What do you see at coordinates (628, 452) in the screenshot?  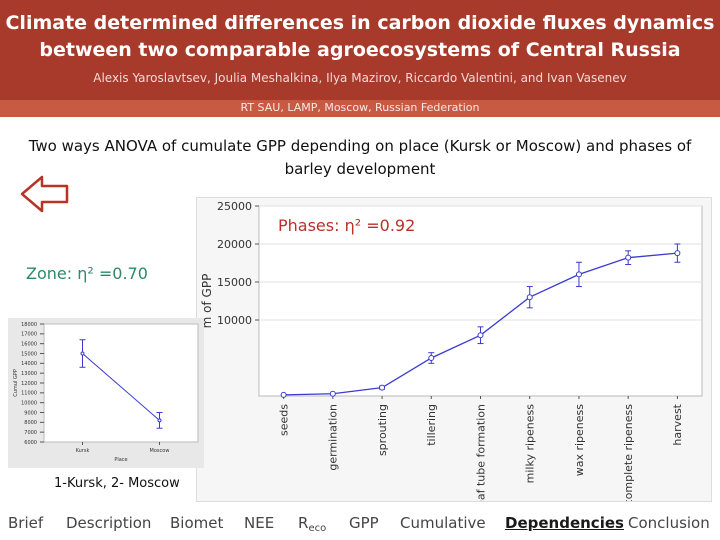 I see `x-tick-label: complete ripeness` at bounding box center [628, 452].